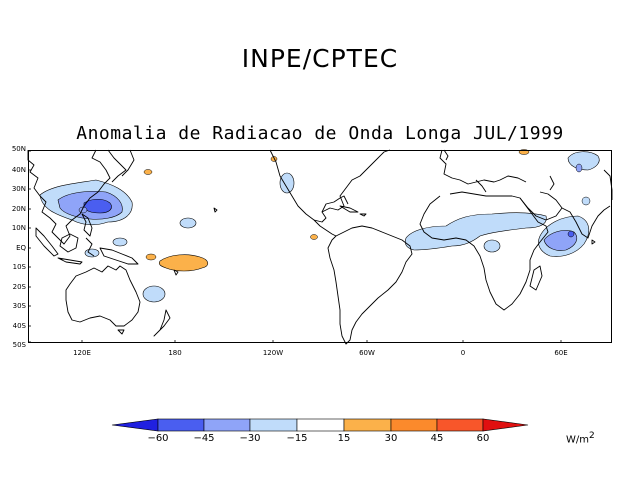  What do you see at coordinates (367, 353) in the screenshot?
I see `lon-label-60w: 60W` at bounding box center [367, 353].